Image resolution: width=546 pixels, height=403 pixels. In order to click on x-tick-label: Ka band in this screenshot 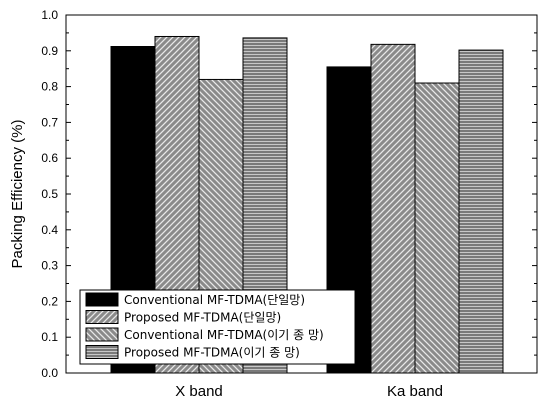, I will do `click(415, 391)`.